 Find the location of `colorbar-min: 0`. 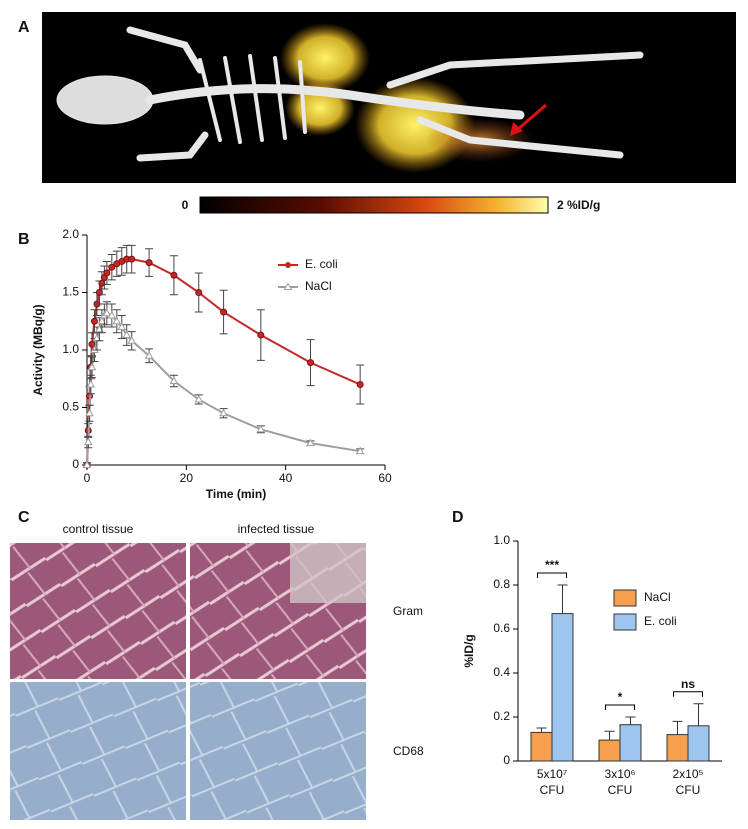

colorbar-min: 0 is located at coordinates (185, 205).